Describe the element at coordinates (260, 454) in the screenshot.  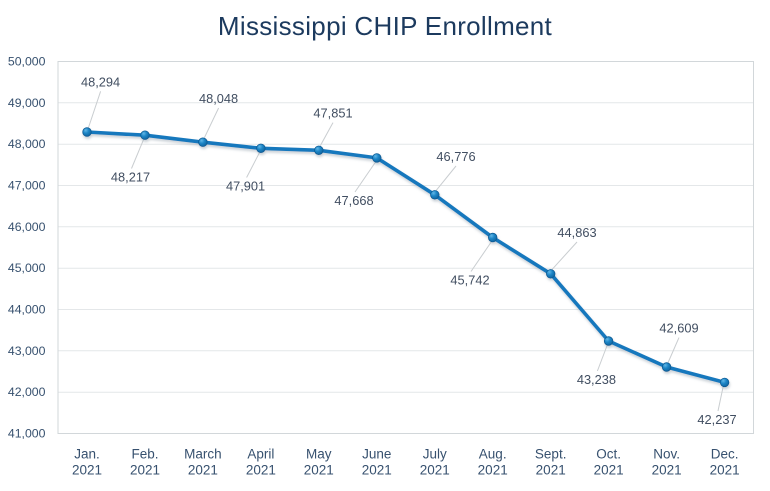
I see `svg-text: April` at that location.